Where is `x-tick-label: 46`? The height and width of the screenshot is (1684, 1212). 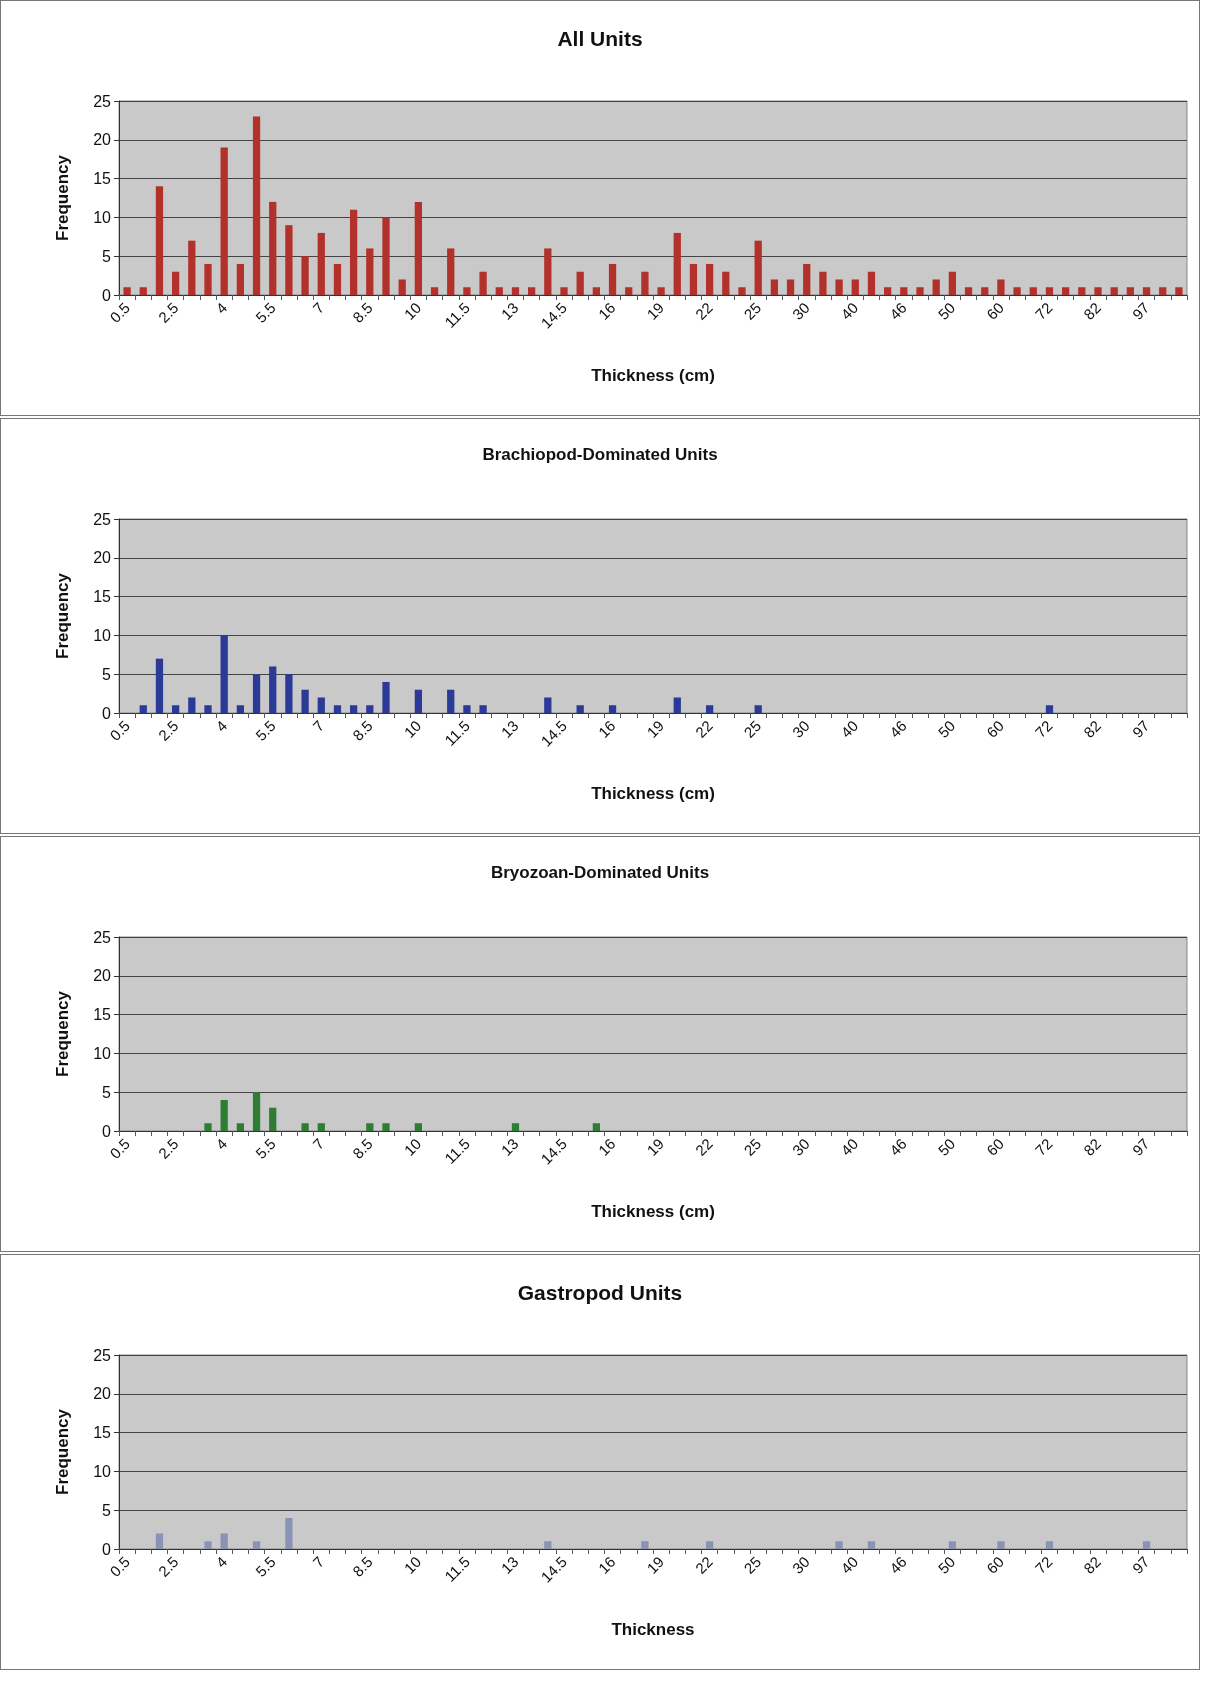
x-tick-label: 46 is located at coordinates (898, 310).